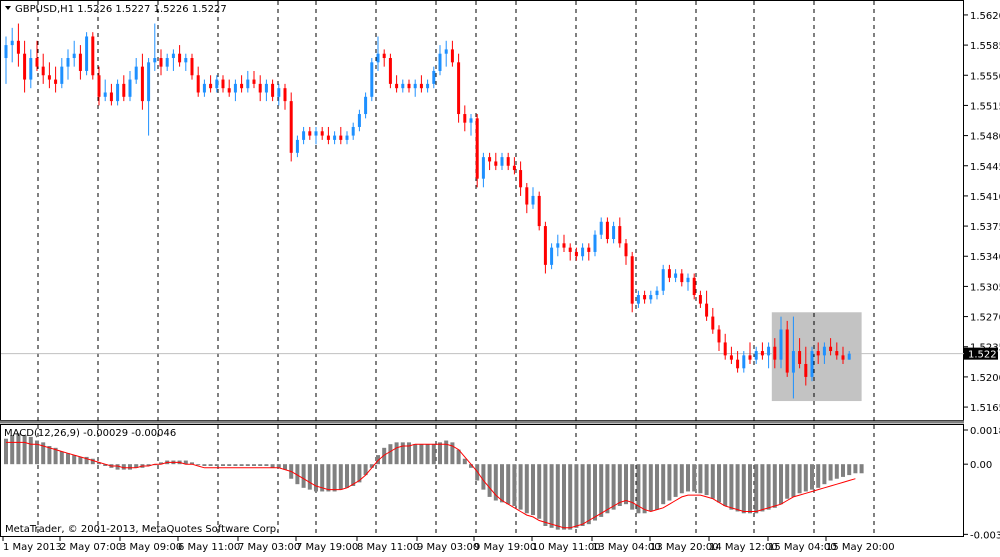  Describe the element at coordinates (985, 408) in the screenshot. I see `price-tick-label: 1.5165` at that location.